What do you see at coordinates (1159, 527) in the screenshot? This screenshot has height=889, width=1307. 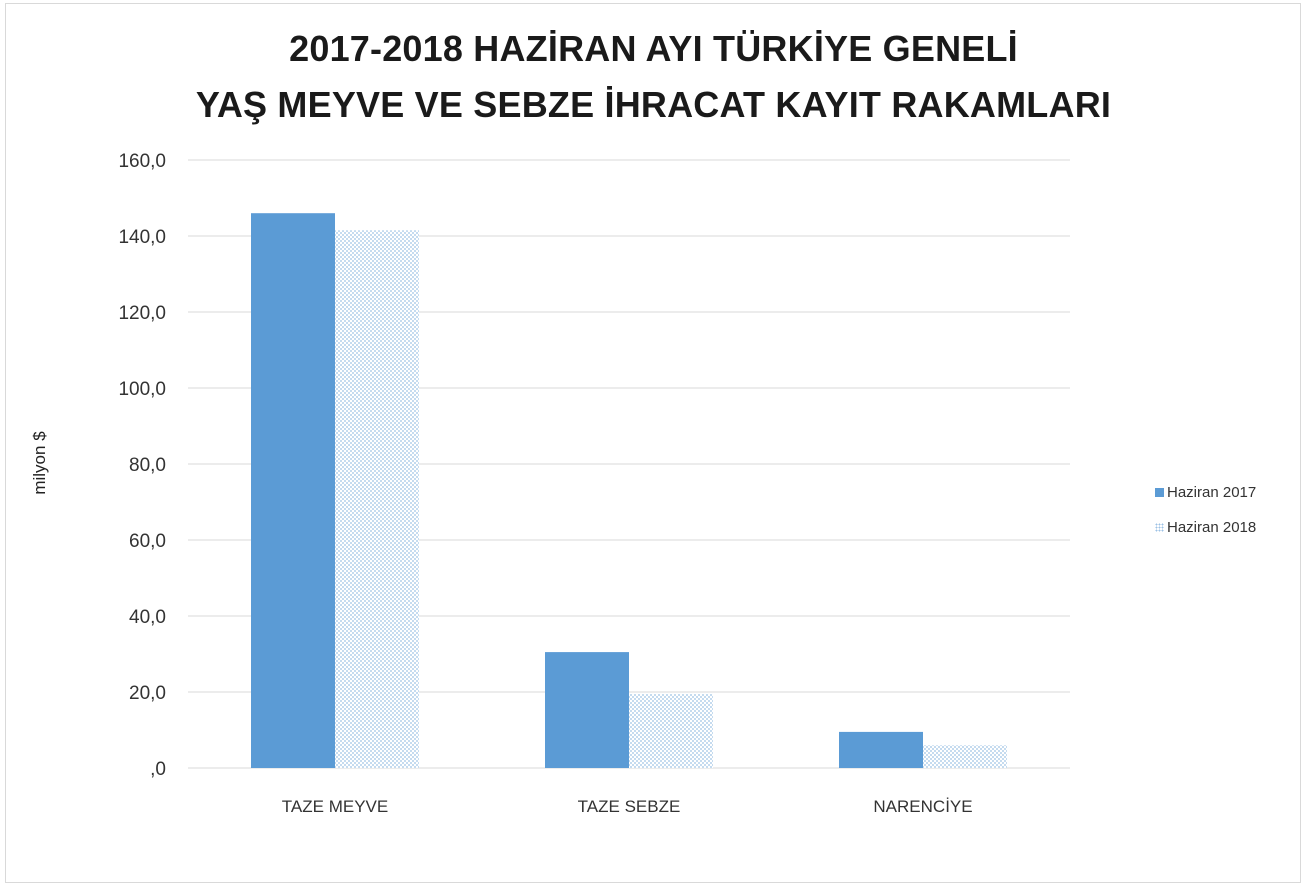 I see `legend-swatch-2018` at bounding box center [1159, 527].